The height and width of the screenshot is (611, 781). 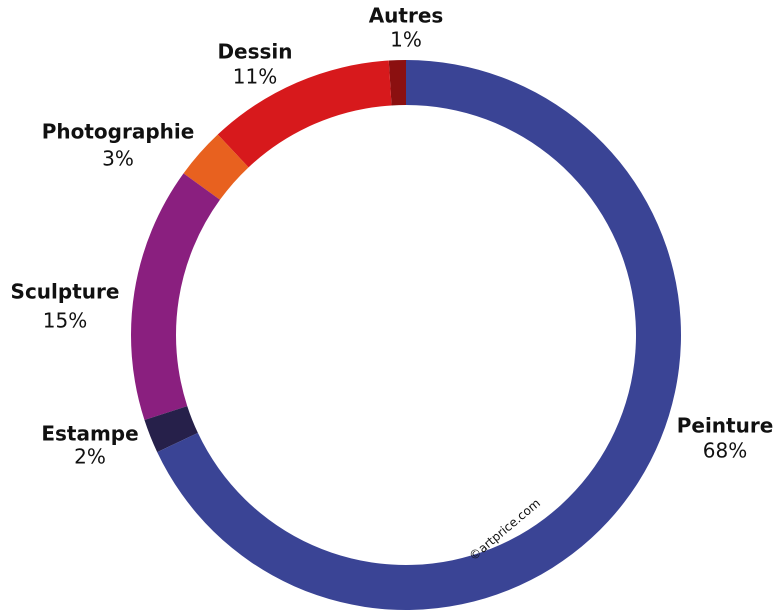 What do you see at coordinates (406, 40) in the screenshot?
I see `slice-value-label: 1%` at bounding box center [406, 40].